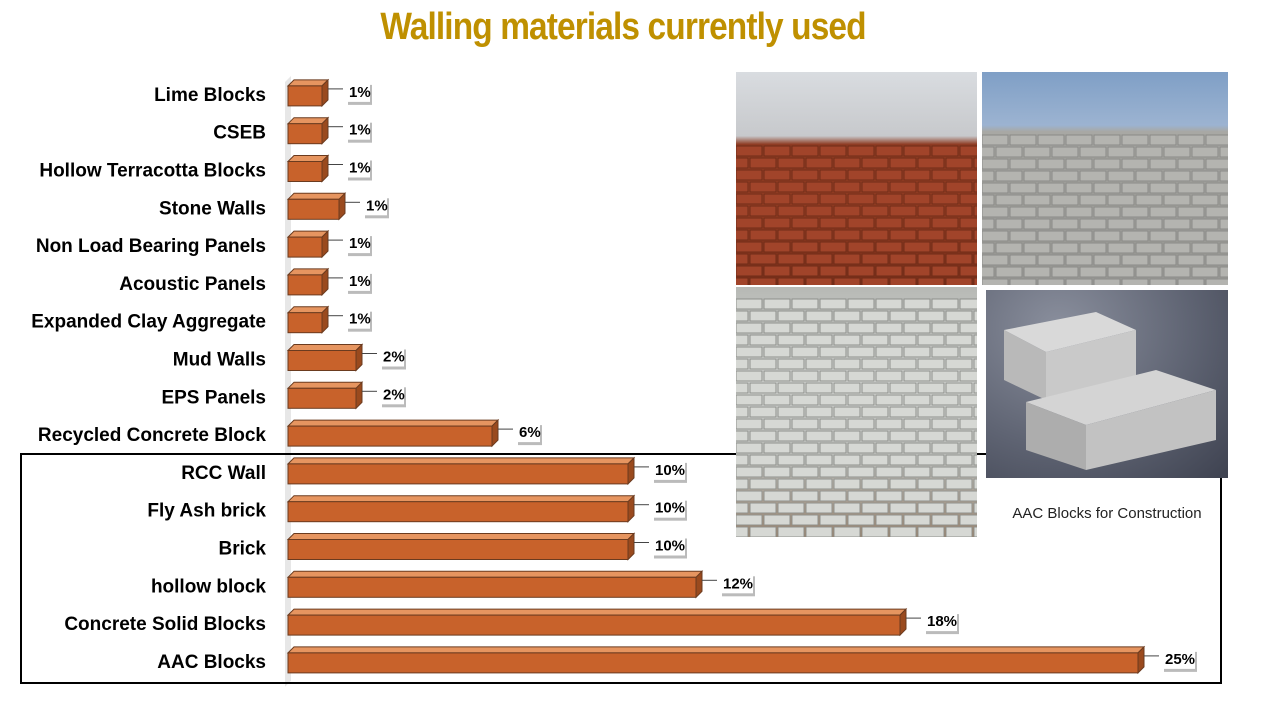 The width and height of the screenshot is (1280, 720). I want to click on category-label: EPS Panels, so click(213, 397).